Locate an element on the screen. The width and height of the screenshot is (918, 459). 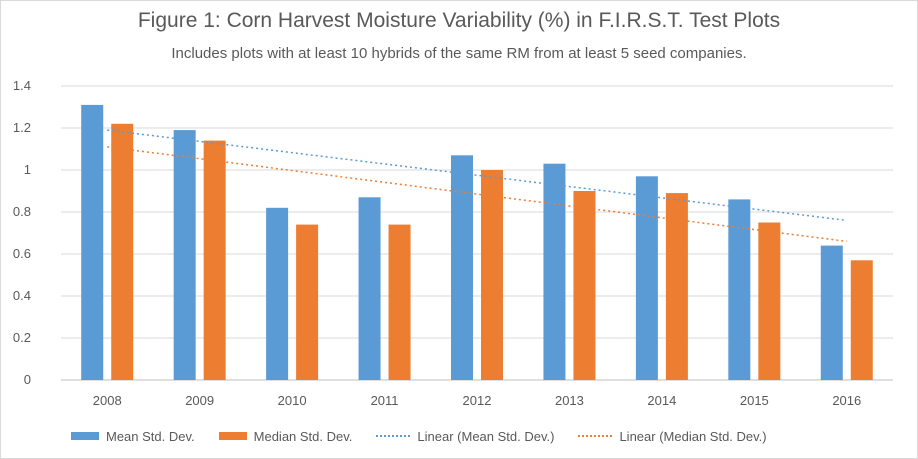
y-tick-label: 0.8 is located at coordinates (22, 211).